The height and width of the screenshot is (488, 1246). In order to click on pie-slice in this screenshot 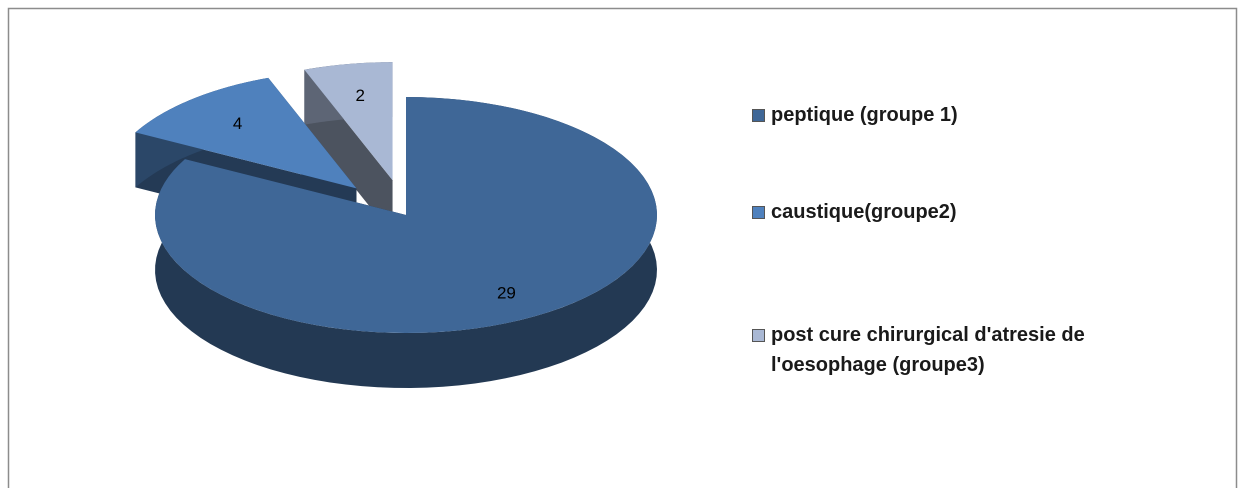, I will do `click(348, 149)`.